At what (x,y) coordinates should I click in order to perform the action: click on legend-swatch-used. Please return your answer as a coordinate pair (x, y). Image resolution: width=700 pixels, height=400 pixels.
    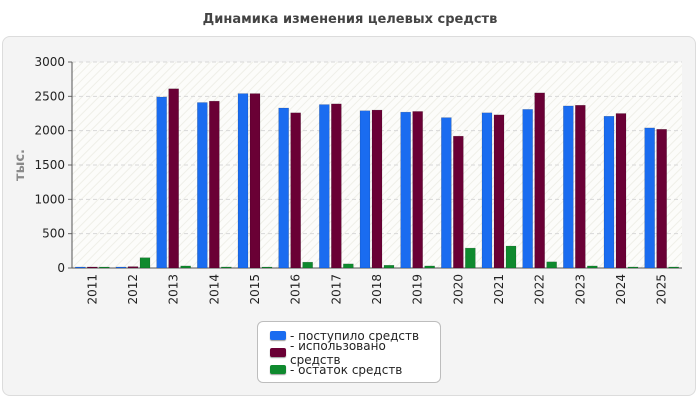
    Looking at the image, I should click on (278, 352).